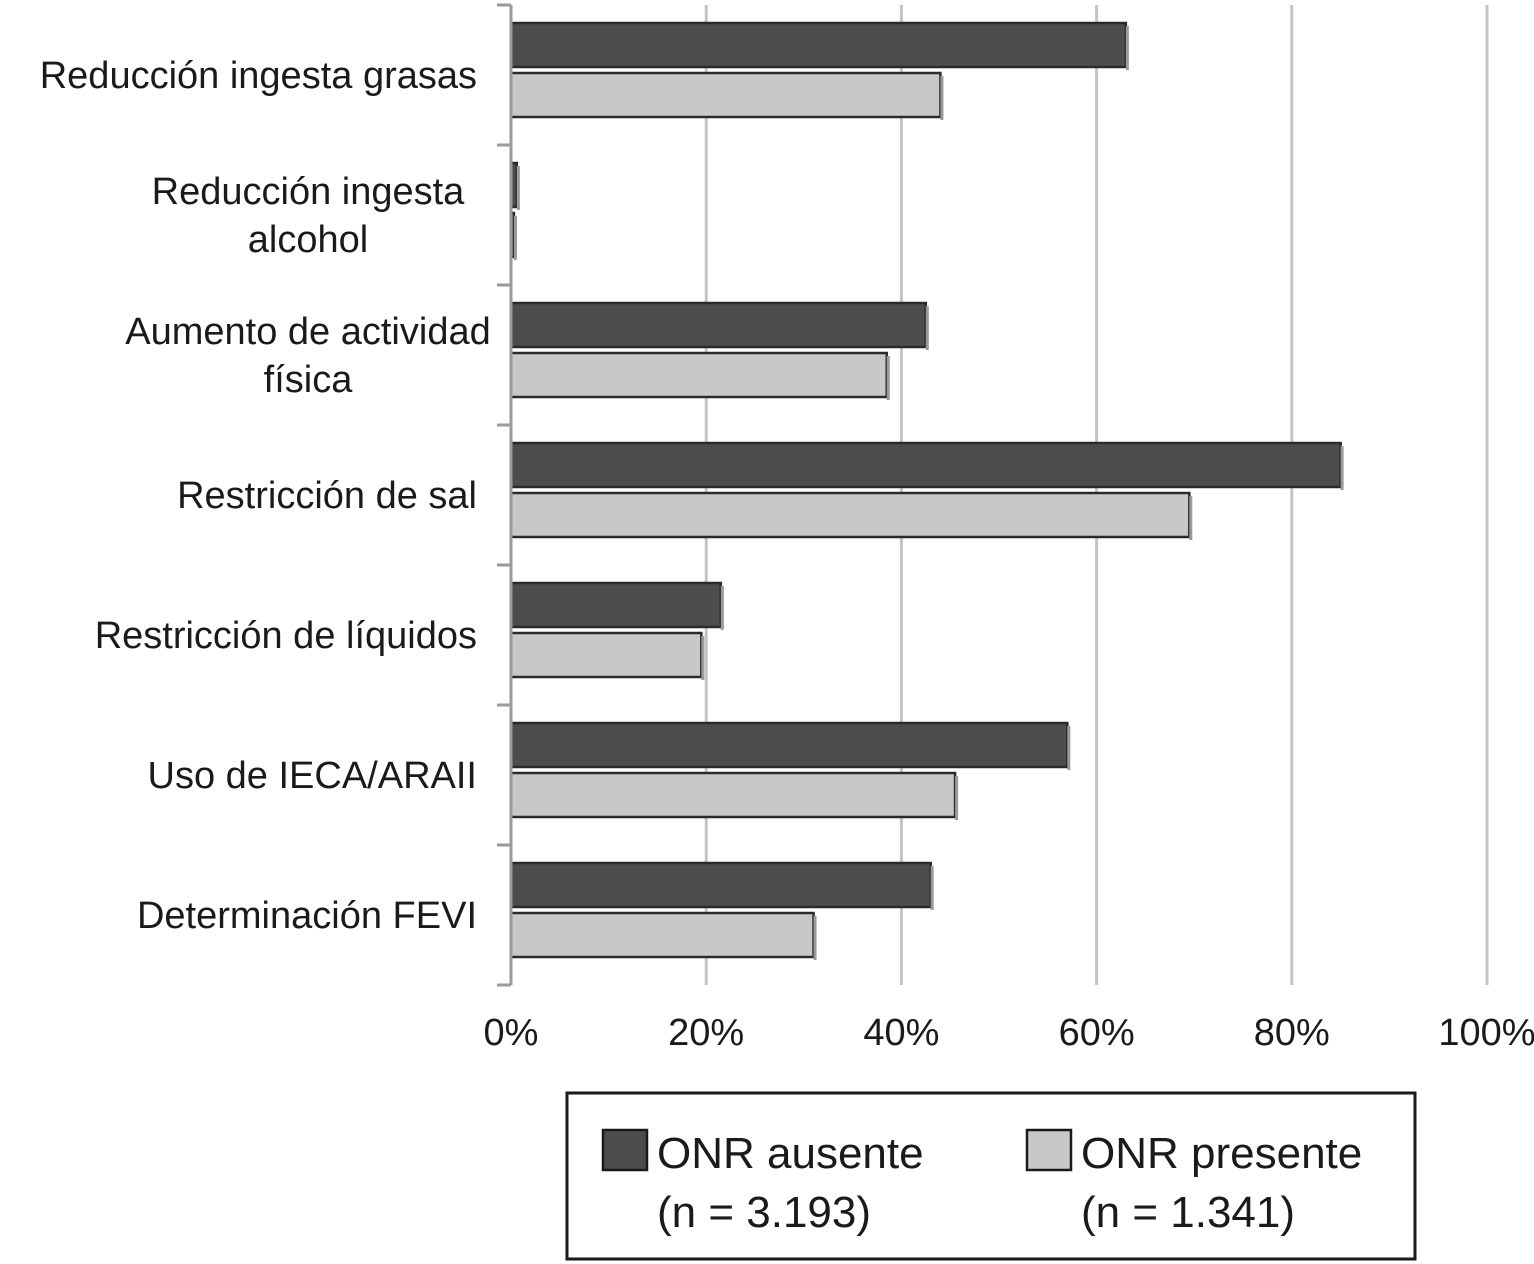 This screenshot has width=1534, height=1264. Describe the element at coordinates (1292, 1033) in the screenshot. I see `x-tick-label: 80%` at that location.